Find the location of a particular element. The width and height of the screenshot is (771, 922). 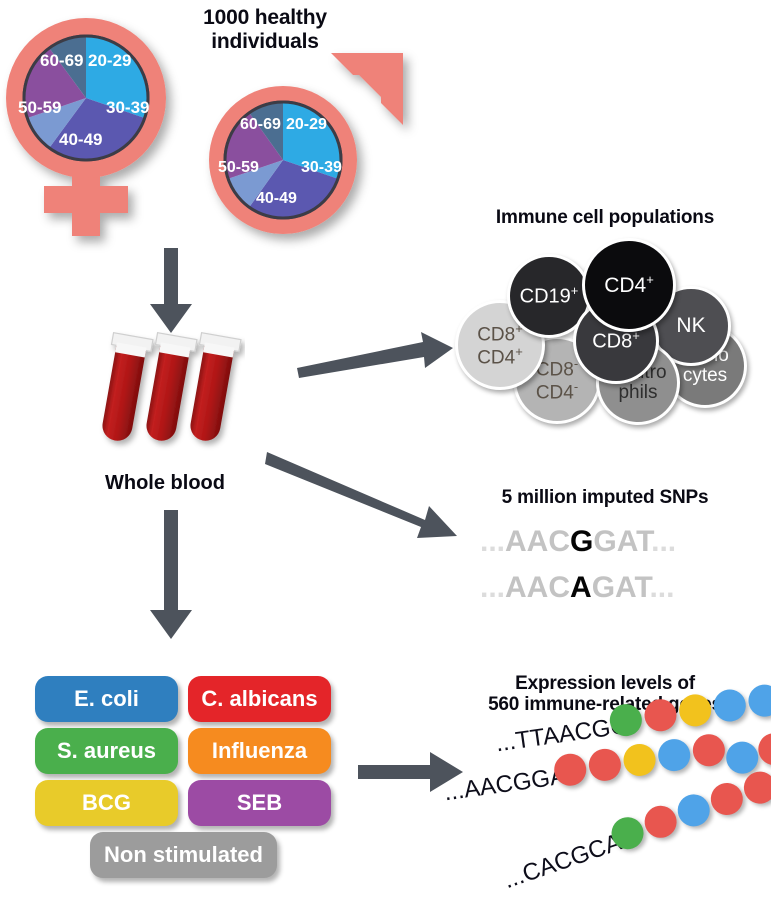

cell-label-cd4: CD4 is located at coordinates (625, 286).